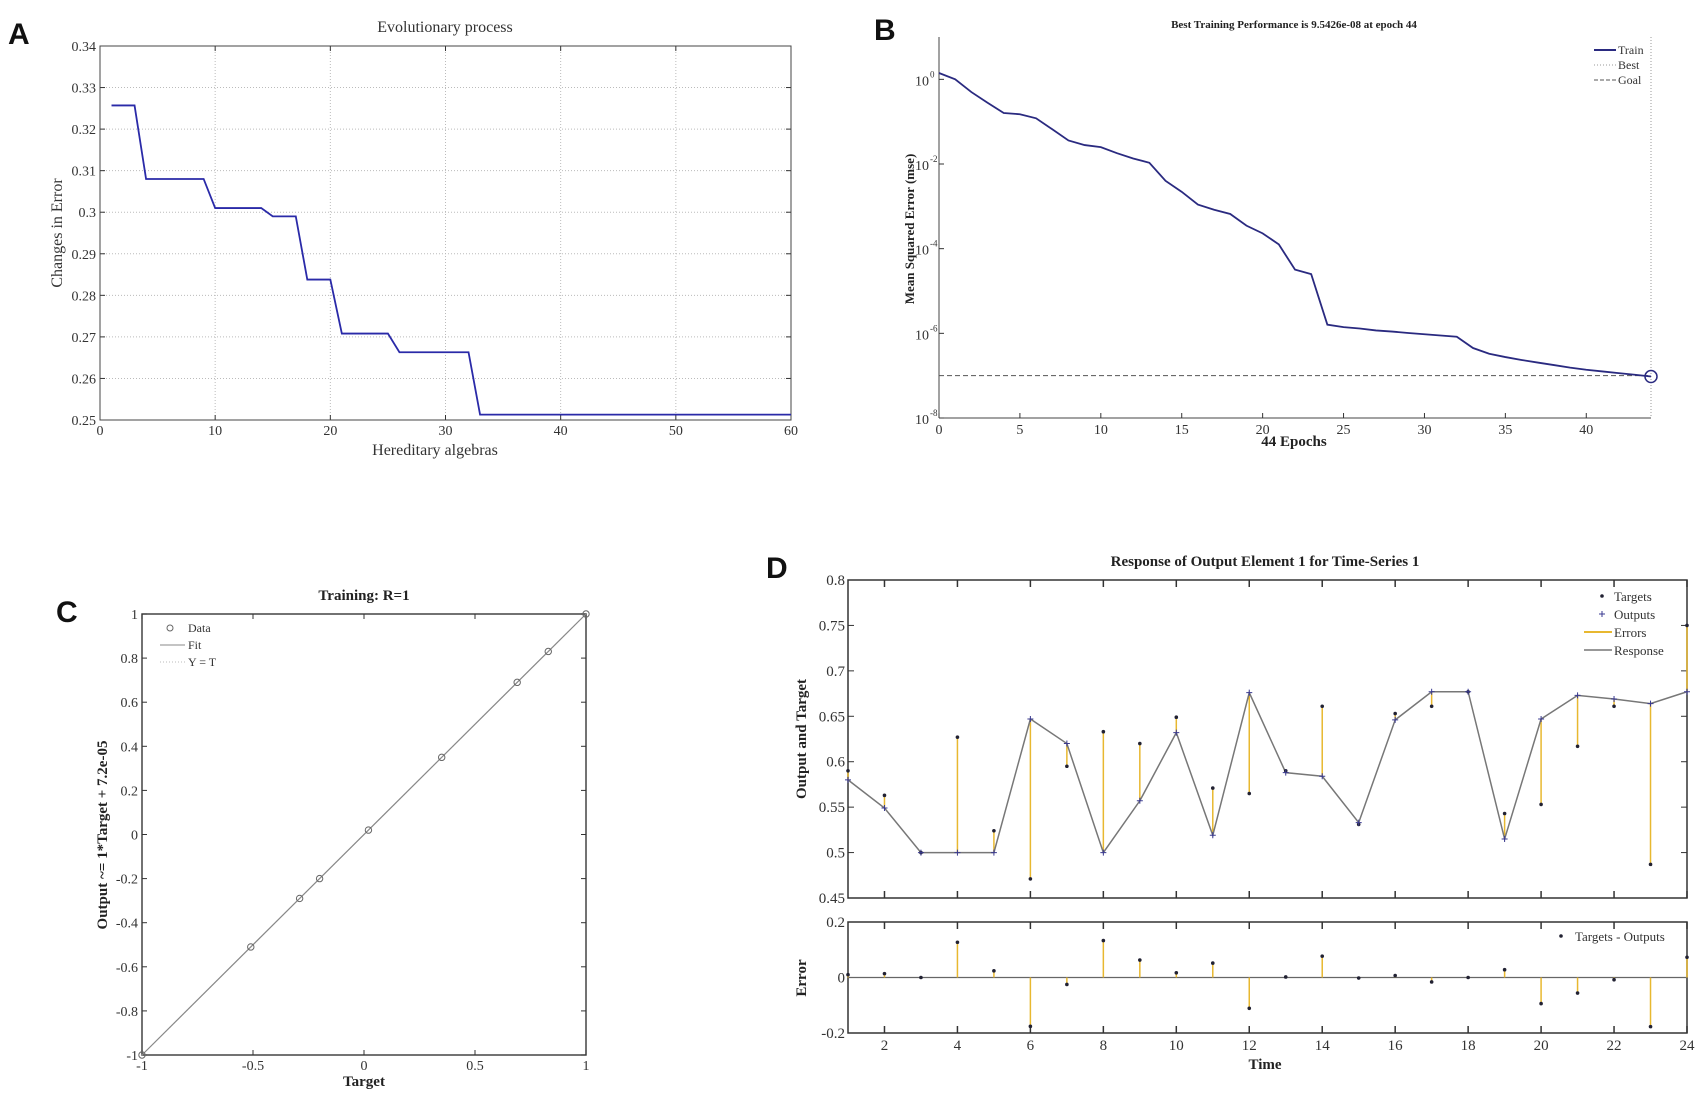  Describe the element at coordinates (130, 791) in the screenshot. I see `y-tick-label: 0.2` at that location.